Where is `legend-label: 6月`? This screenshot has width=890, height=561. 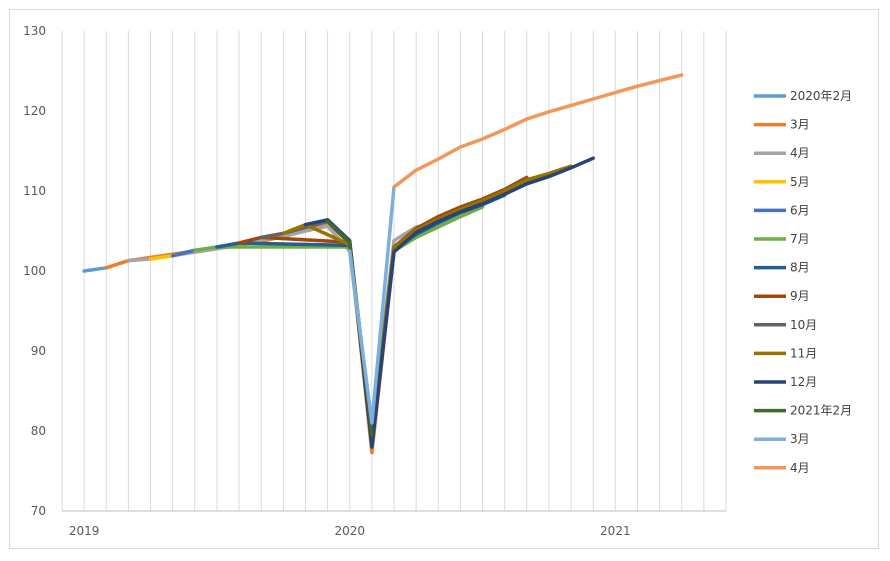 legend-label: 6月 is located at coordinates (800, 210).